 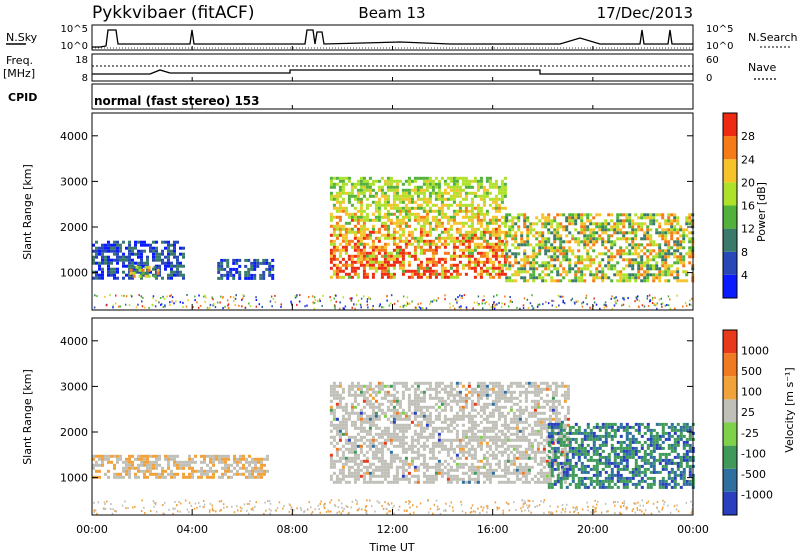 What do you see at coordinates (391, 13) in the screenshot?
I see `beam-label: Beam 13` at bounding box center [391, 13].